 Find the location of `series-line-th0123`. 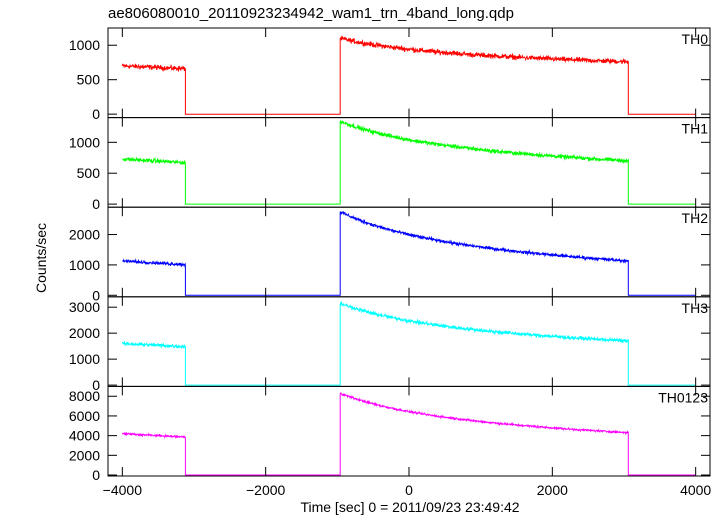

series-line-th0123 is located at coordinates (408, 433).